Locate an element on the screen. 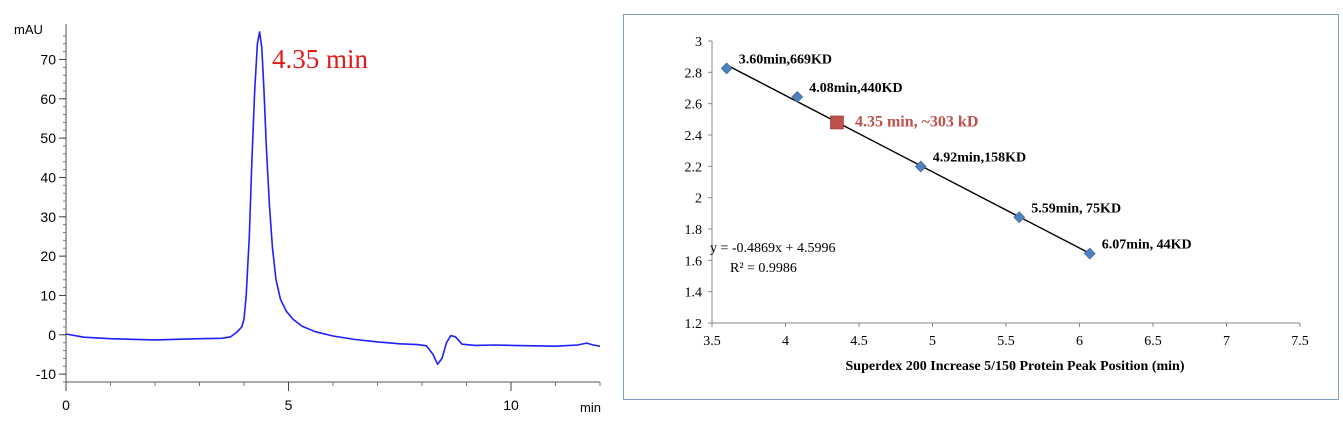  y-tick-label: 1.4 is located at coordinates (694, 293).